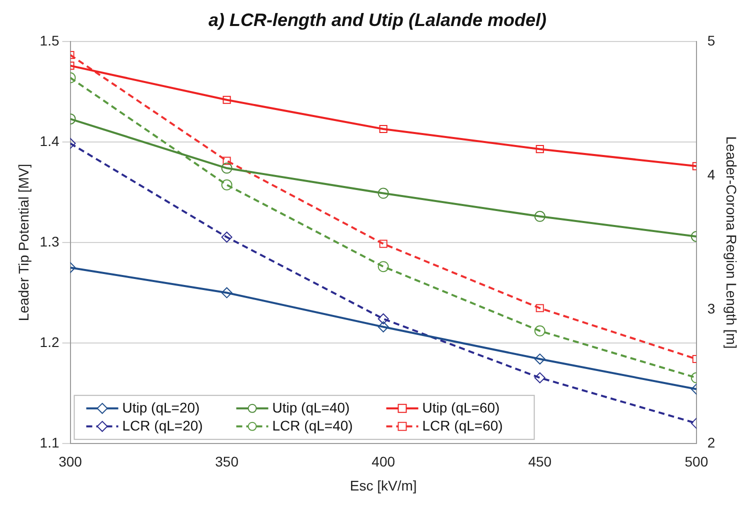 The width and height of the screenshot is (755, 507). I want to click on y2-axis-title: Leader-Corona Region Length [m], so click(732, 242).